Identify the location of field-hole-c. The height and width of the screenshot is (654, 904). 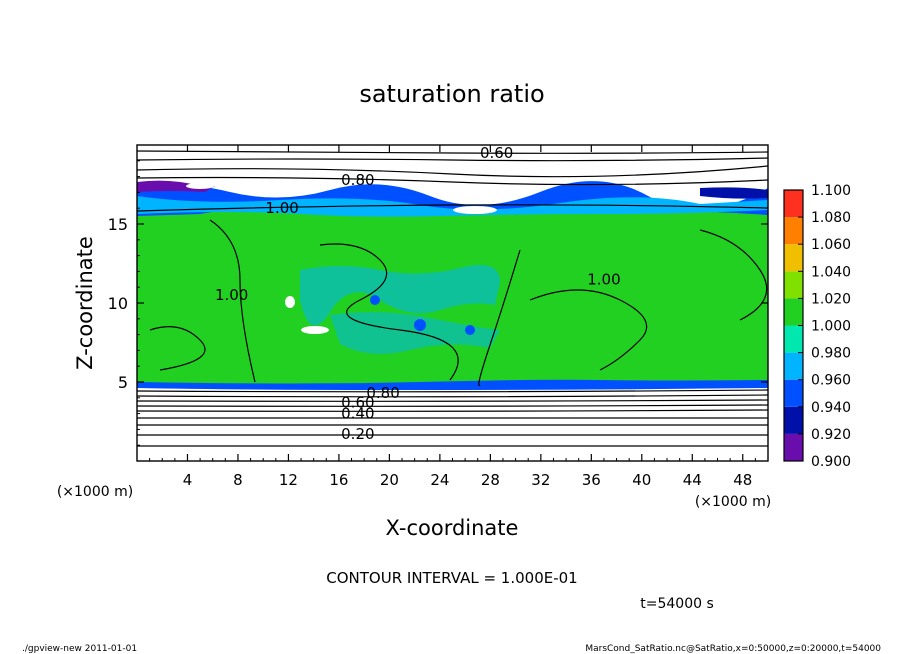
(475, 210).